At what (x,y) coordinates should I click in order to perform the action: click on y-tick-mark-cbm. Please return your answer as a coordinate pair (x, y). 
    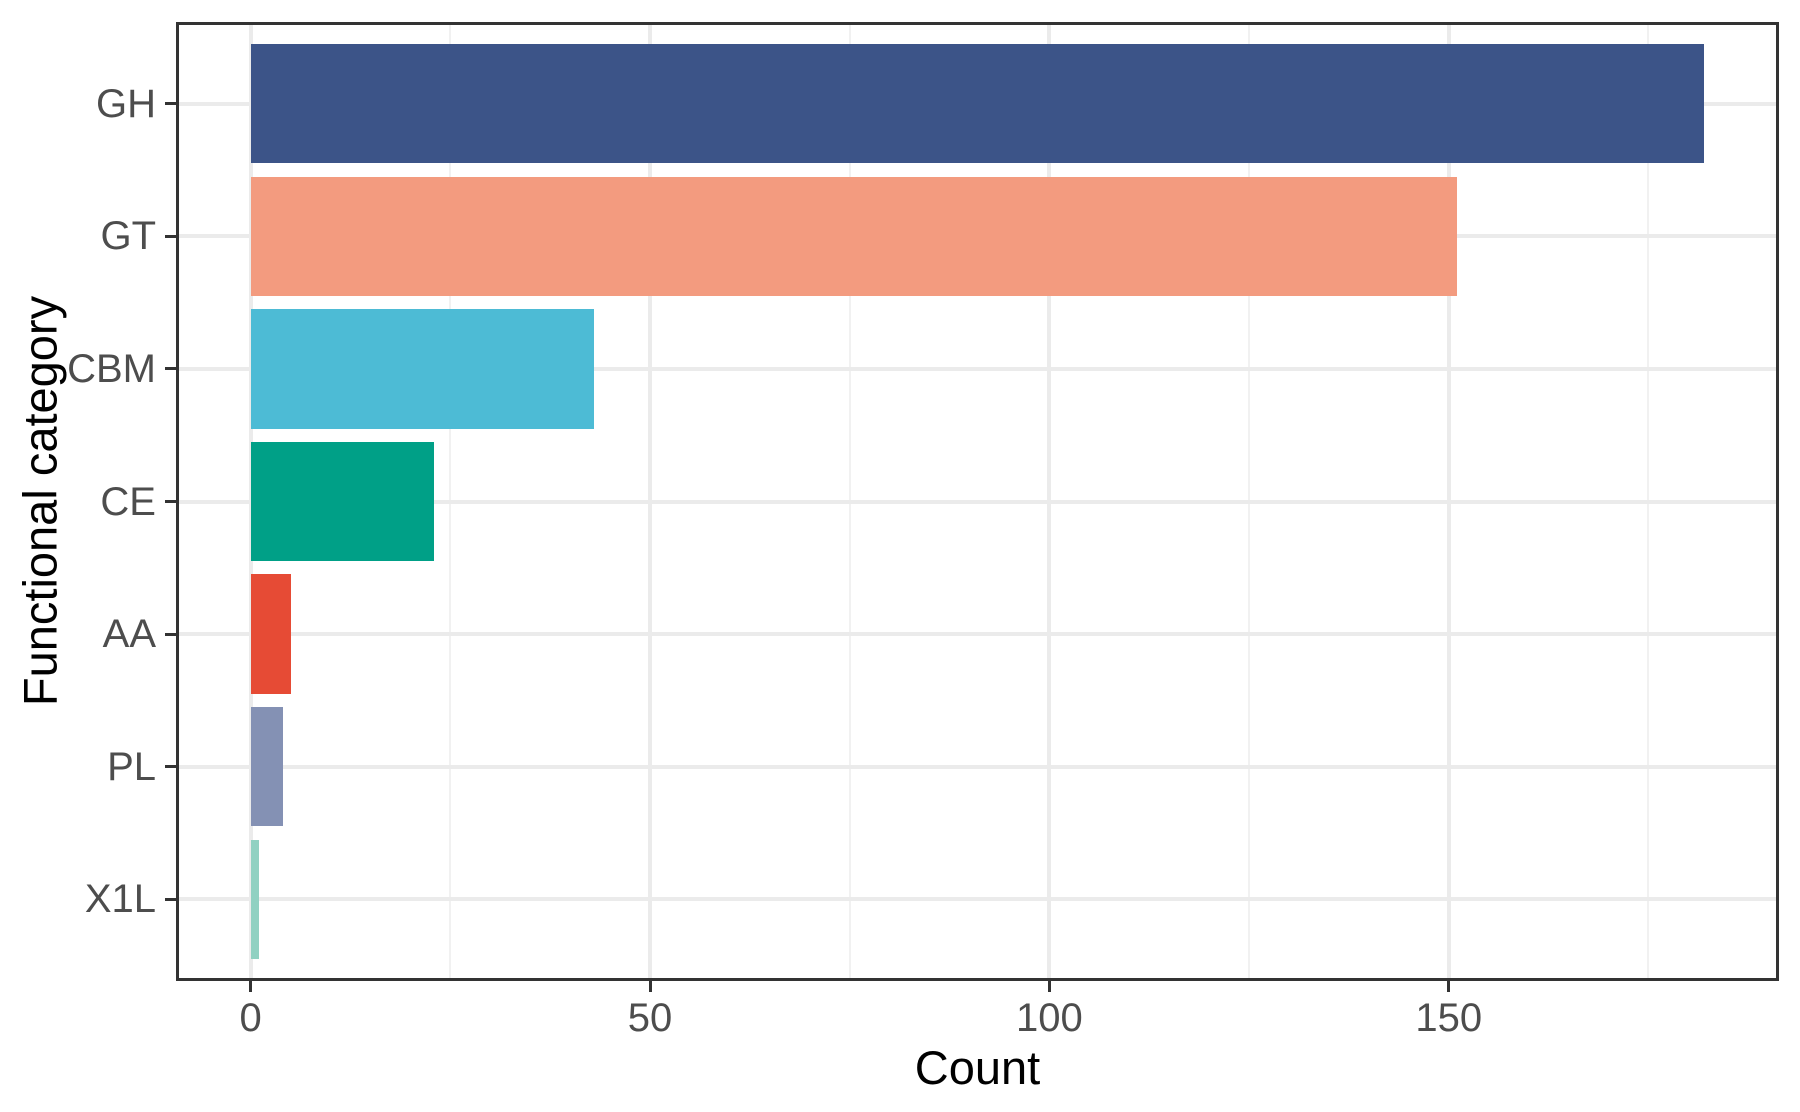
    Looking at the image, I should click on (171, 369).